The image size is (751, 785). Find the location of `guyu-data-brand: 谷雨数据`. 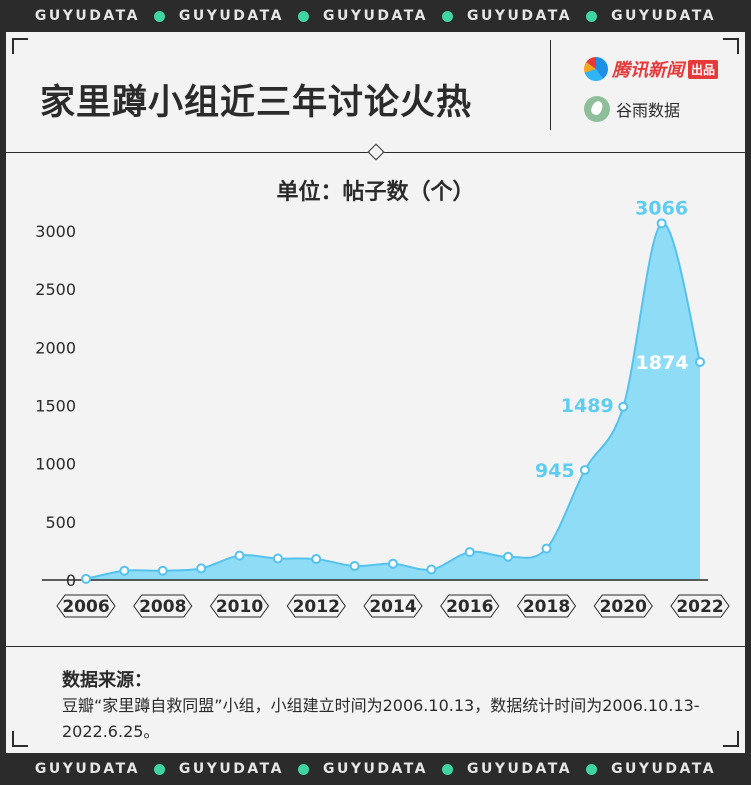

guyu-data-brand: 谷雨数据 is located at coordinates (632, 109).